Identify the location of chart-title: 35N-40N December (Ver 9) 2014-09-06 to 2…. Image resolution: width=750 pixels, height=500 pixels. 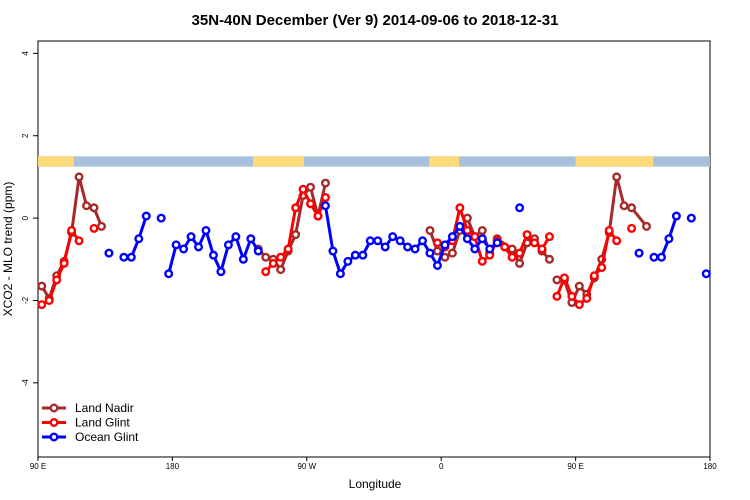
(375, 20).